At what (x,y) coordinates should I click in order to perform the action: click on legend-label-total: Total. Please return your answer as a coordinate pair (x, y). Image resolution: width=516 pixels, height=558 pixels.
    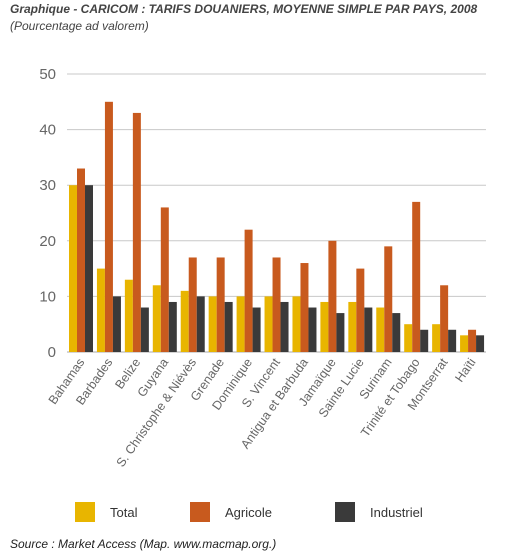
    Looking at the image, I should click on (124, 512).